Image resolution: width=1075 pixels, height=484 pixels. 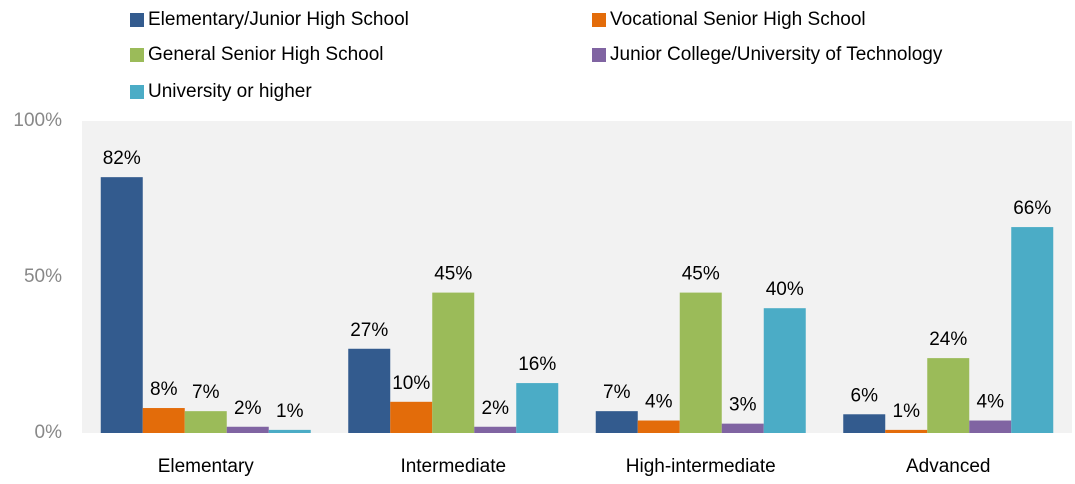 I want to click on value-label: 8%, so click(x=164, y=389).